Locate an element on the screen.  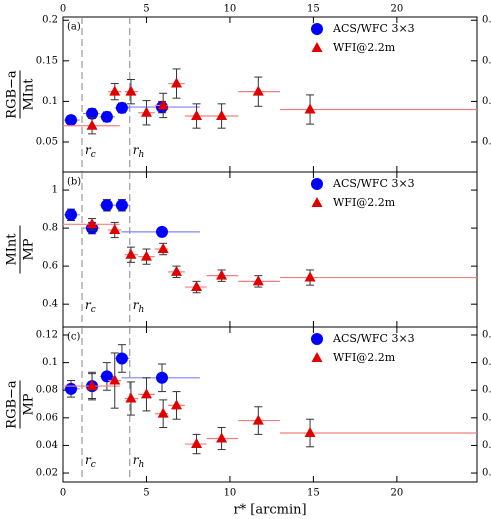
y-label-num: RGB−a is located at coordinates (12, 94).